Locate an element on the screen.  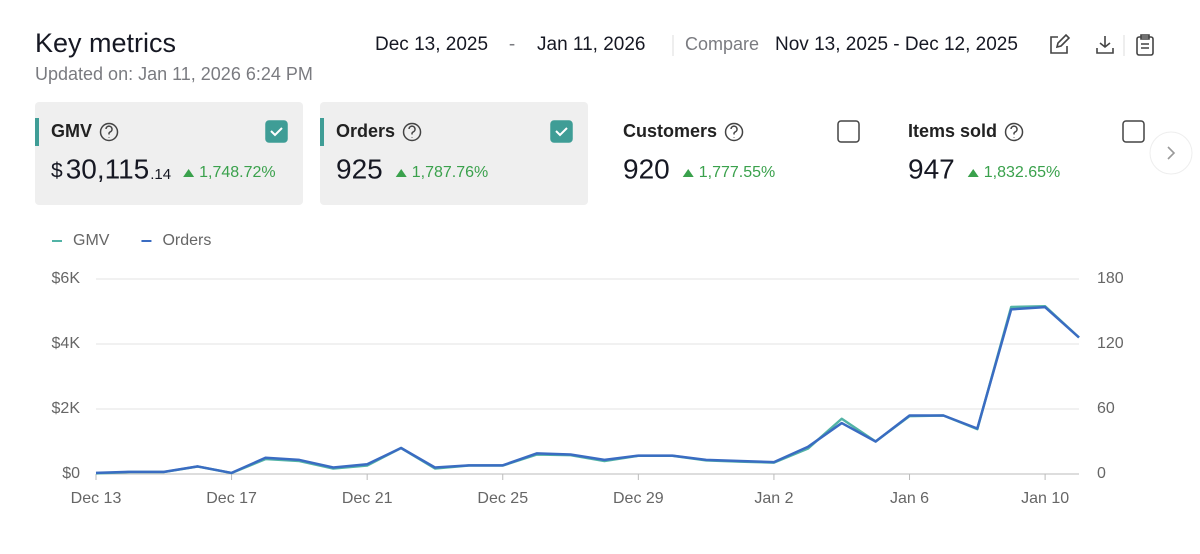
compare-range: Nov 13, 2025 - Dec 12, 2025 is located at coordinates (896, 44).